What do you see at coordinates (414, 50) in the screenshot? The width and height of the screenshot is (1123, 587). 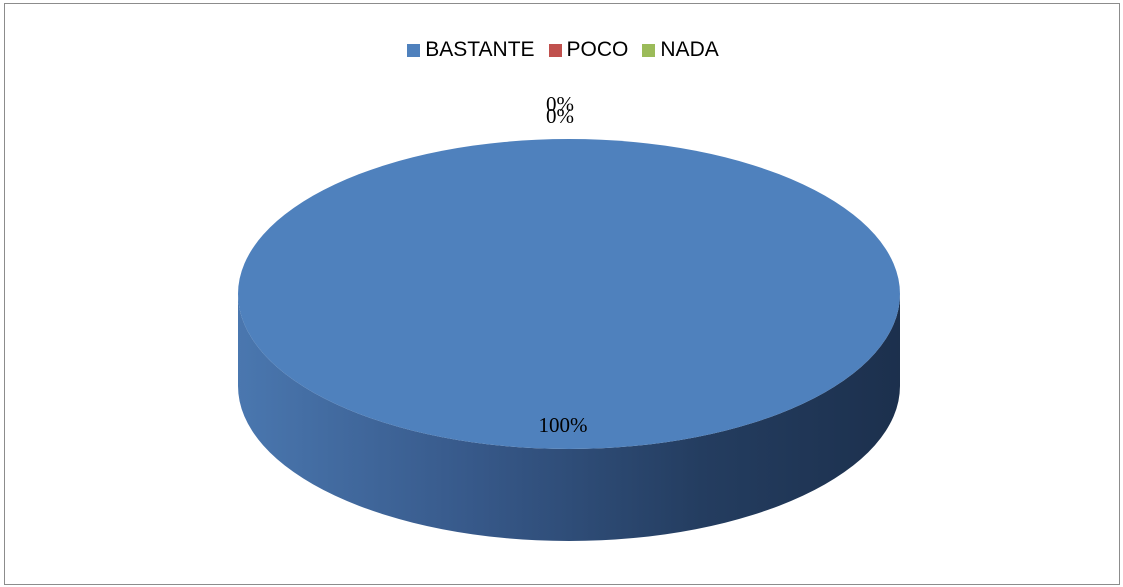 I see `legend-swatch-bastante` at bounding box center [414, 50].